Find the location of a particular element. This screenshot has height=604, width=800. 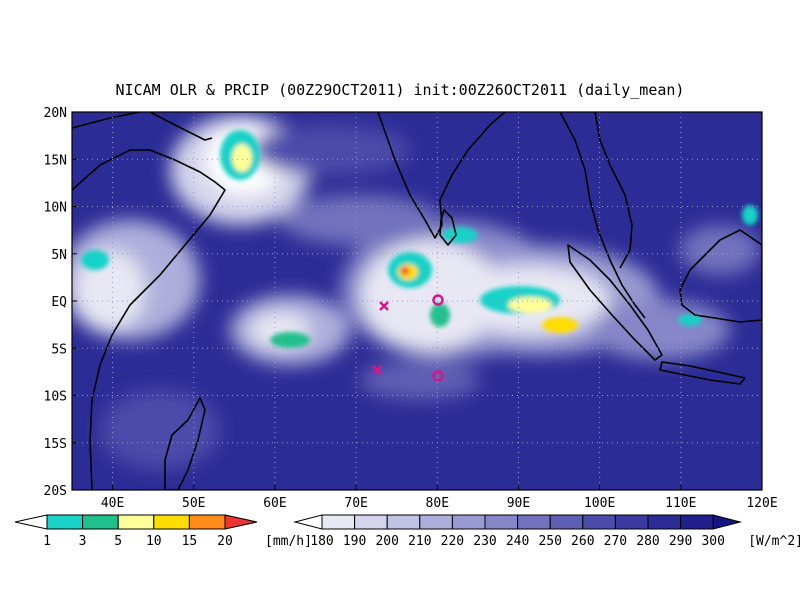

lon-tick-label: 80E is located at coordinates (437, 503).